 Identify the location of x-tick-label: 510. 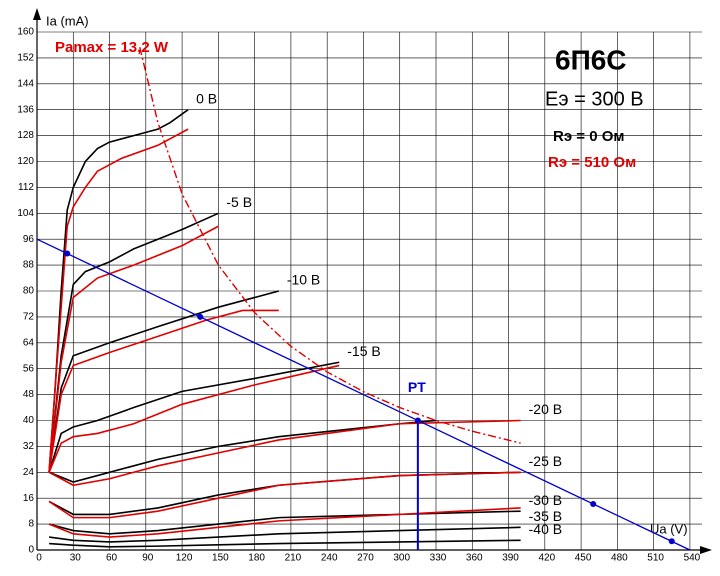
(655, 558).